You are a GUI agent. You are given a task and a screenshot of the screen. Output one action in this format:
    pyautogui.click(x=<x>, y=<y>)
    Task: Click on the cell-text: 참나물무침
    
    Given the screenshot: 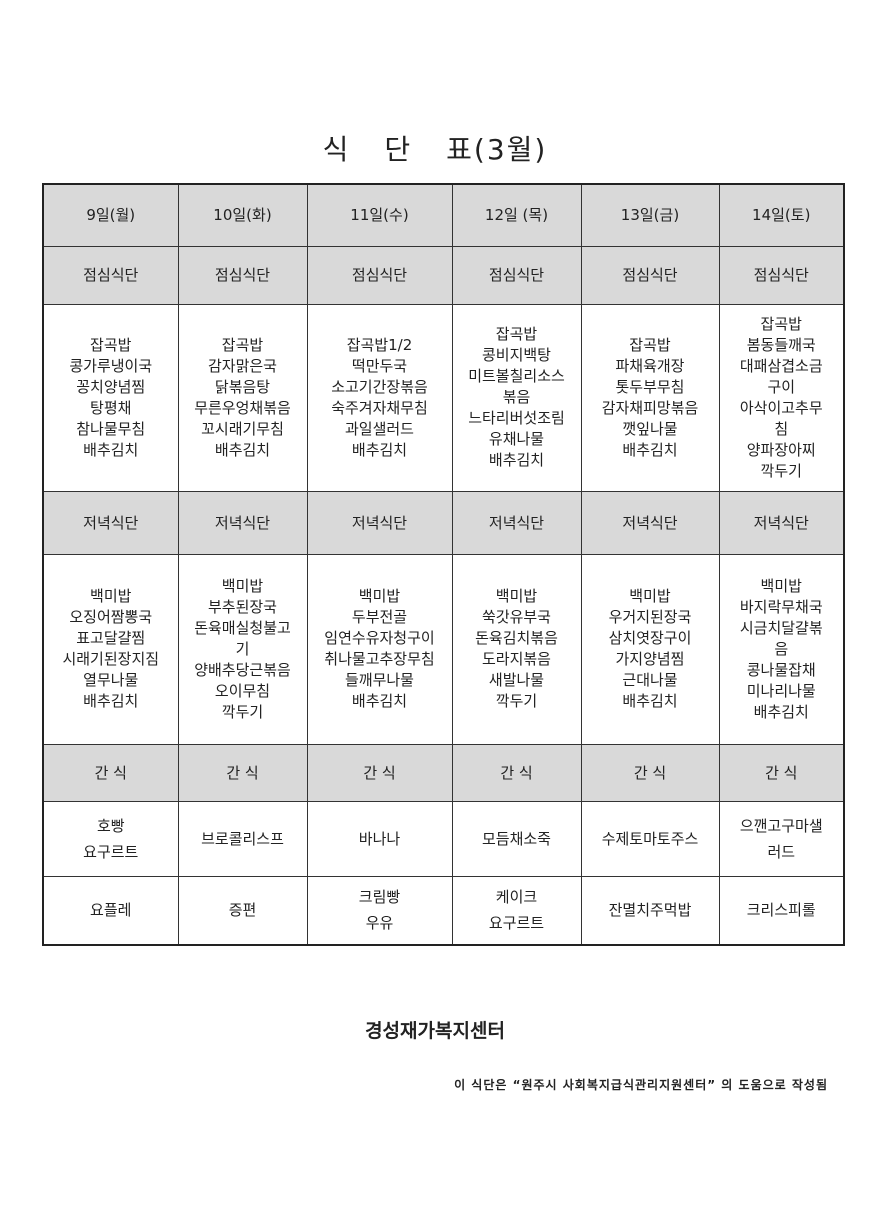 What is the action you would take?
    pyautogui.click(x=111, y=428)
    